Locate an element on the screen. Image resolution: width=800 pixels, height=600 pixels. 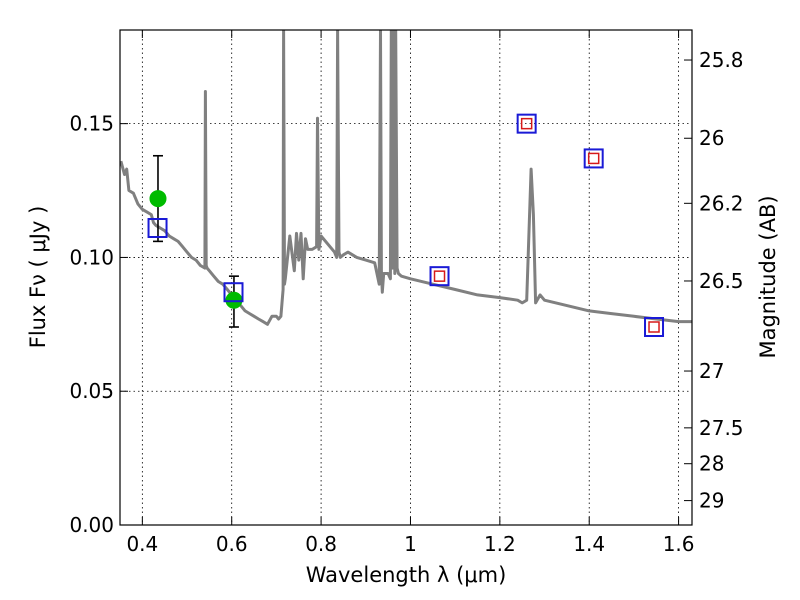
x-tick-label: 0.4 is located at coordinates (142, 544).